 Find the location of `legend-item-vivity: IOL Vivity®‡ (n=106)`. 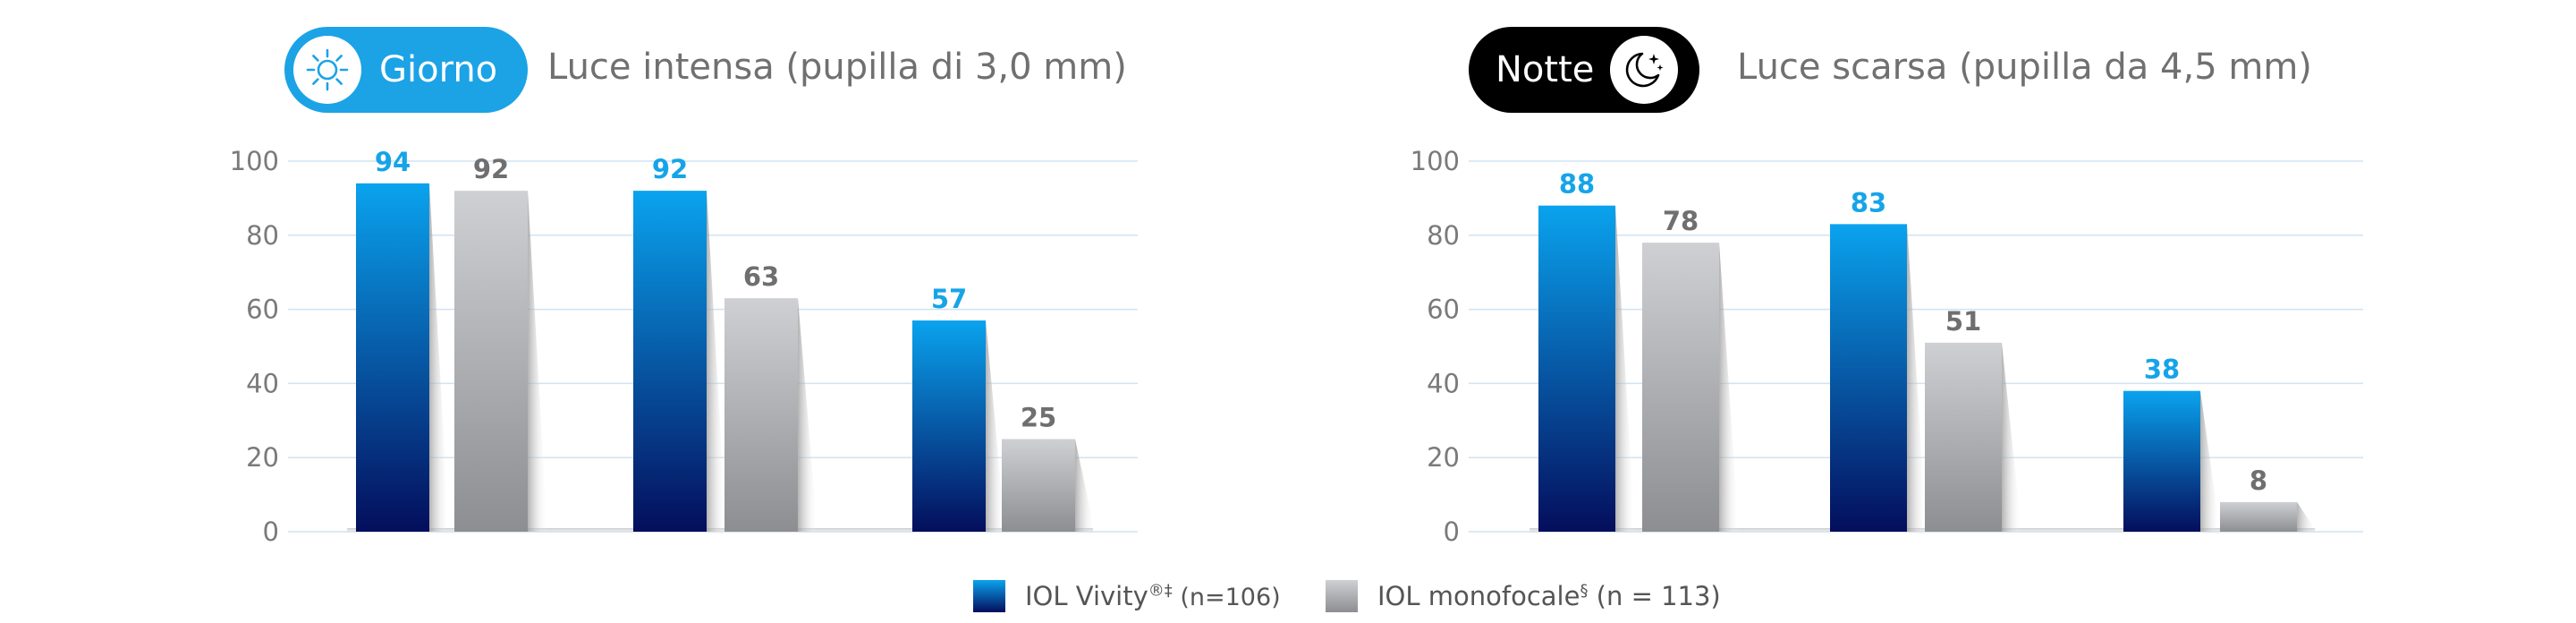

legend-item-vivity: IOL Vivity®‡ (n=106) is located at coordinates (1127, 596).